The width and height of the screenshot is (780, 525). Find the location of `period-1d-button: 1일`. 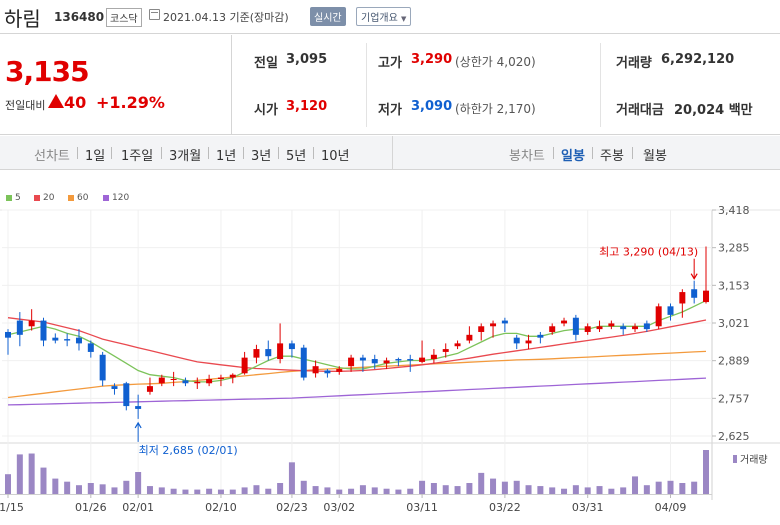

period-1d-button: 1일 is located at coordinates (95, 156).